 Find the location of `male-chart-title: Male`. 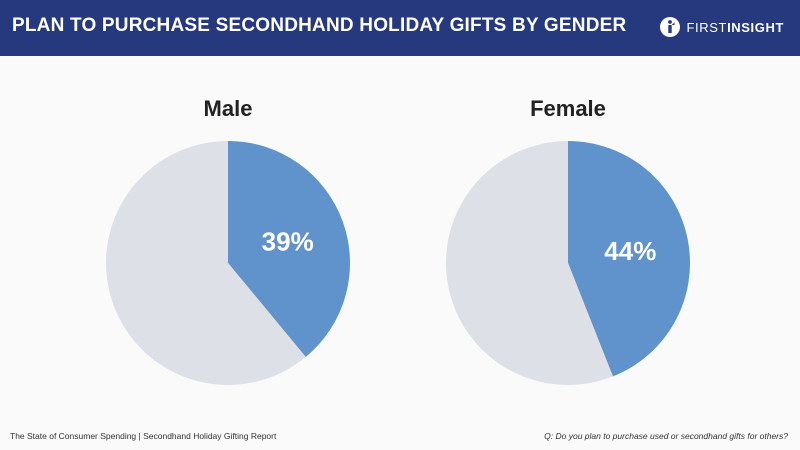

male-chart-title: Male is located at coordinates (228, 108).